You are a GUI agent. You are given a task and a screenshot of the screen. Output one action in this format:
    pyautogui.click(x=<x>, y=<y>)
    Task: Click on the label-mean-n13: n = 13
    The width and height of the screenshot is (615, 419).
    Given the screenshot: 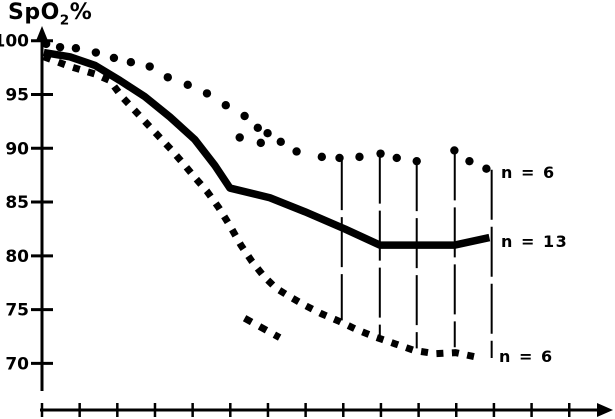 What is the action you would take?
    pyautogui.click(x=535, y=241)
    